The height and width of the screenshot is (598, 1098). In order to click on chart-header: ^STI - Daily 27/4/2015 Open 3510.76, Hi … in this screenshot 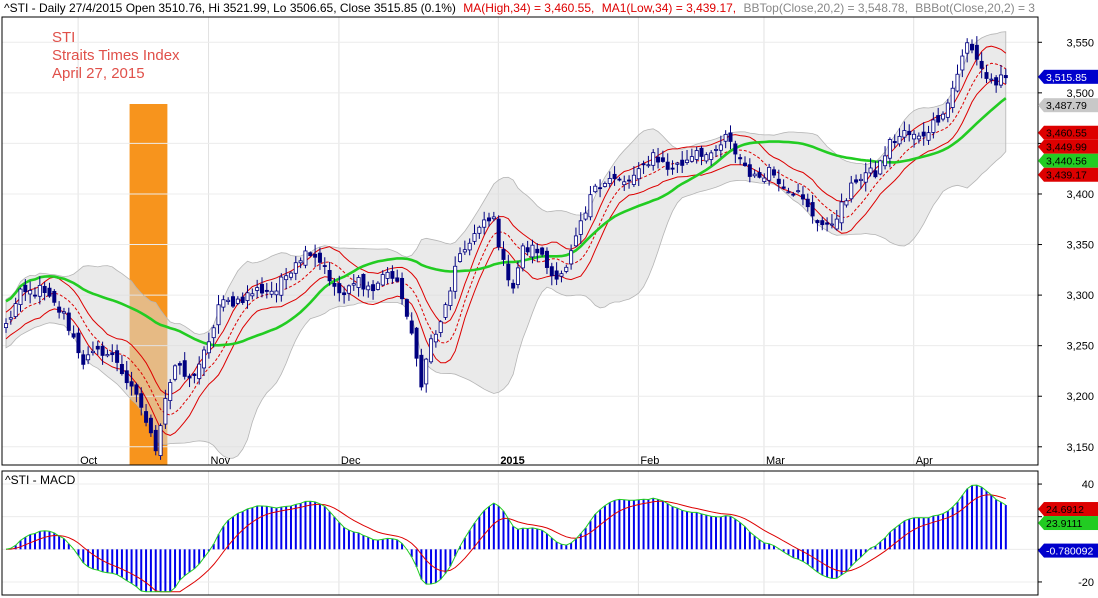, I will do `click(519, 8)`.